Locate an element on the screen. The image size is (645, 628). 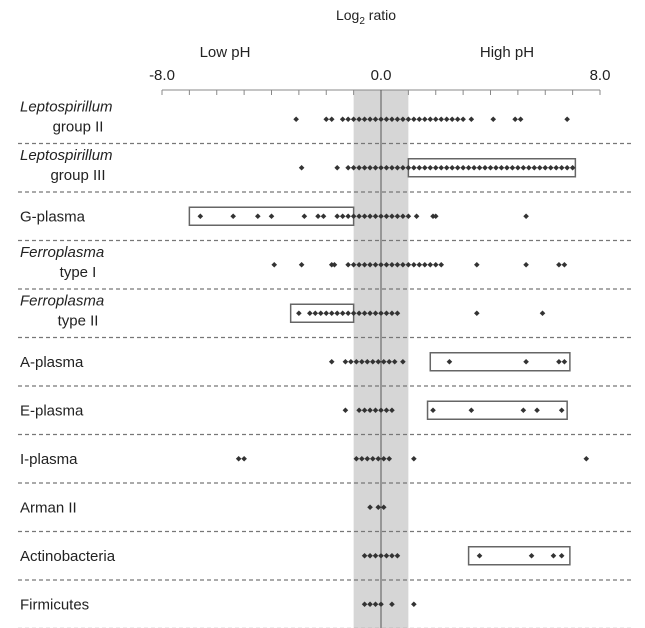
low-ph-label: Low pH is located at coordinates (225, 52).